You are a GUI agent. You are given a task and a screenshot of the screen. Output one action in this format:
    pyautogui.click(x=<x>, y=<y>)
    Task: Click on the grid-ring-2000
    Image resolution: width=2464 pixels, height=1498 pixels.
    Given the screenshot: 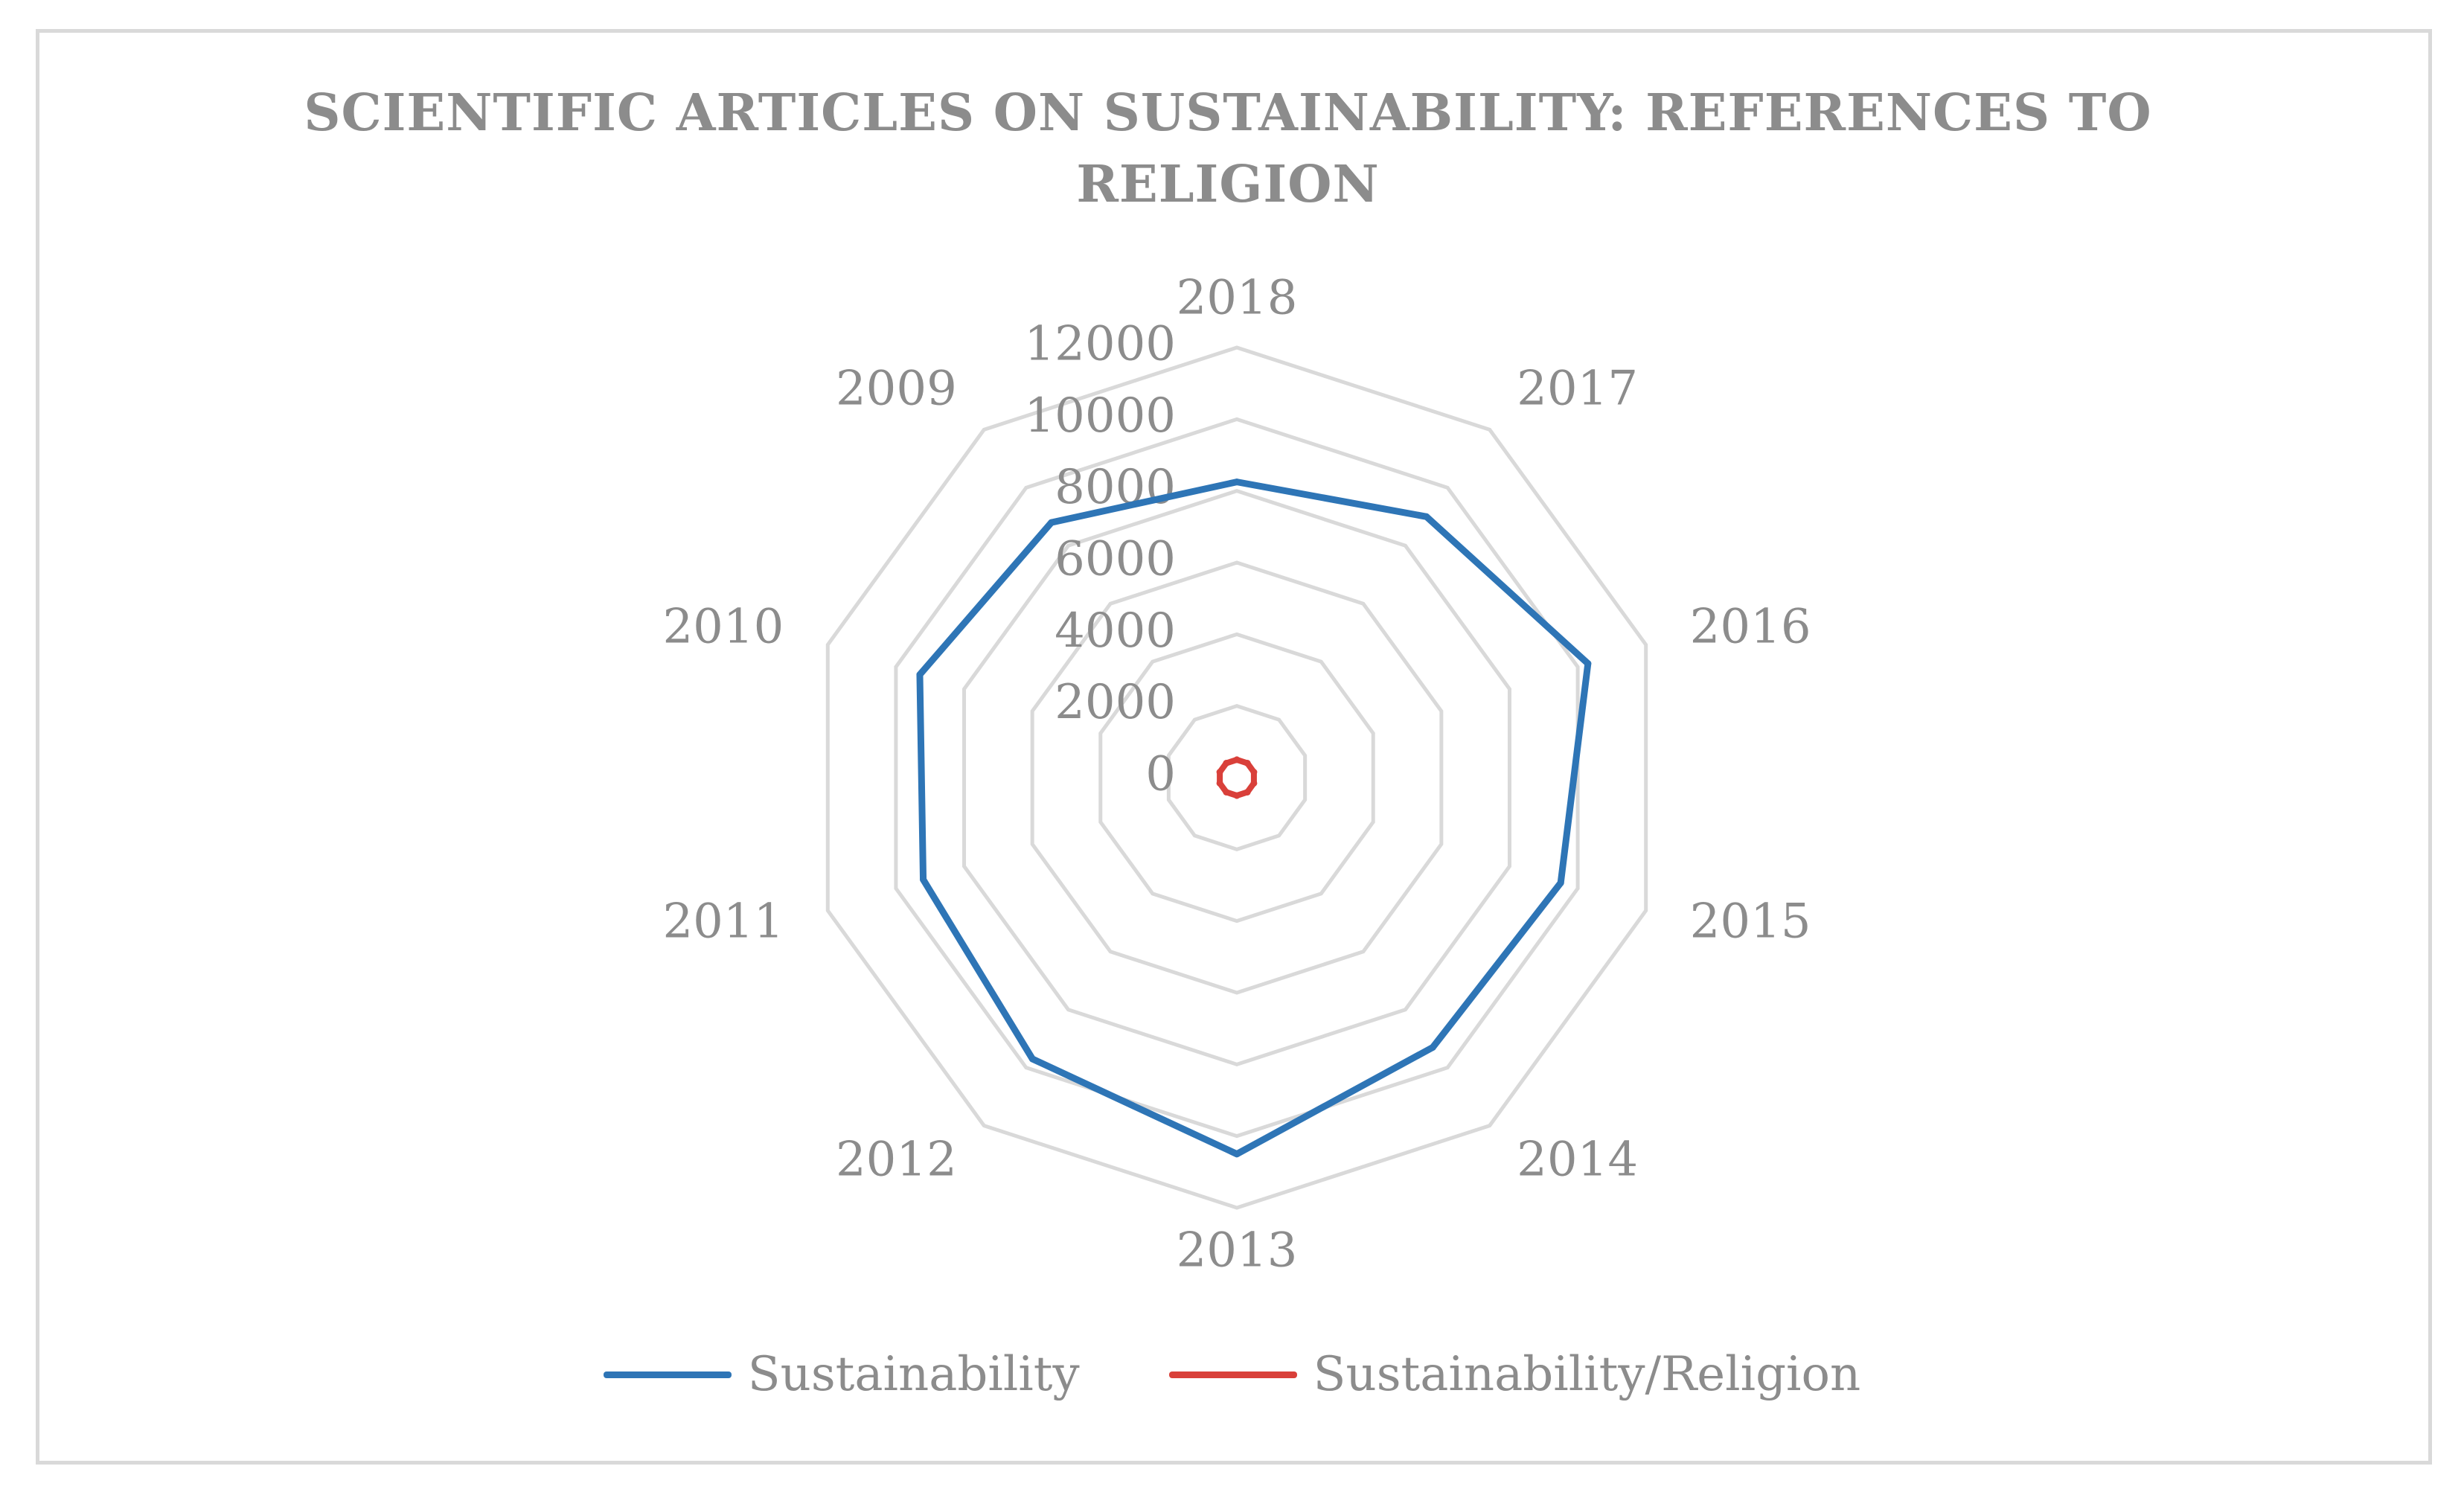 What is the action you would take?
    pyautogui.click(x=1237, y=777)
    